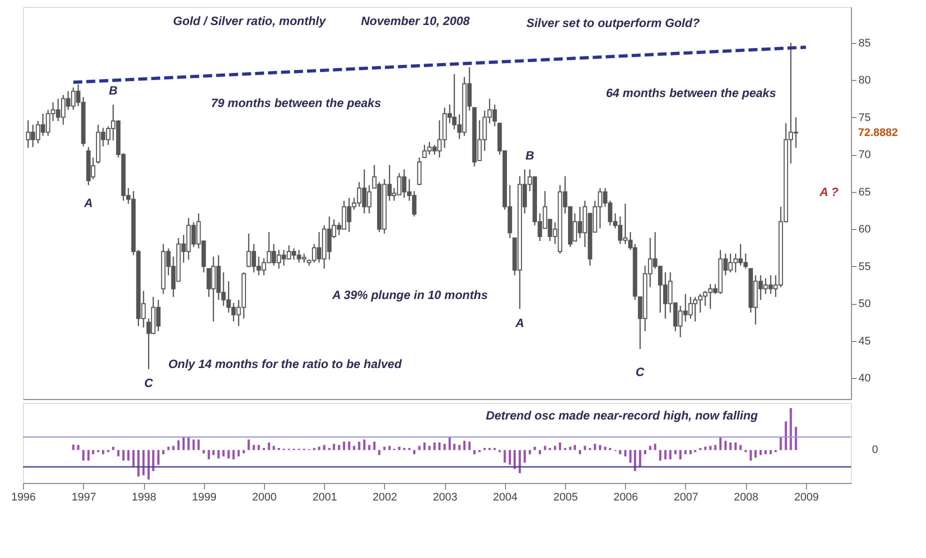 Image resolution: width=926 pixels, height=558 pixels. Describe the element at coordinates (864, 192) in the screenshot. I see `y-tick-label: 65` at that location.